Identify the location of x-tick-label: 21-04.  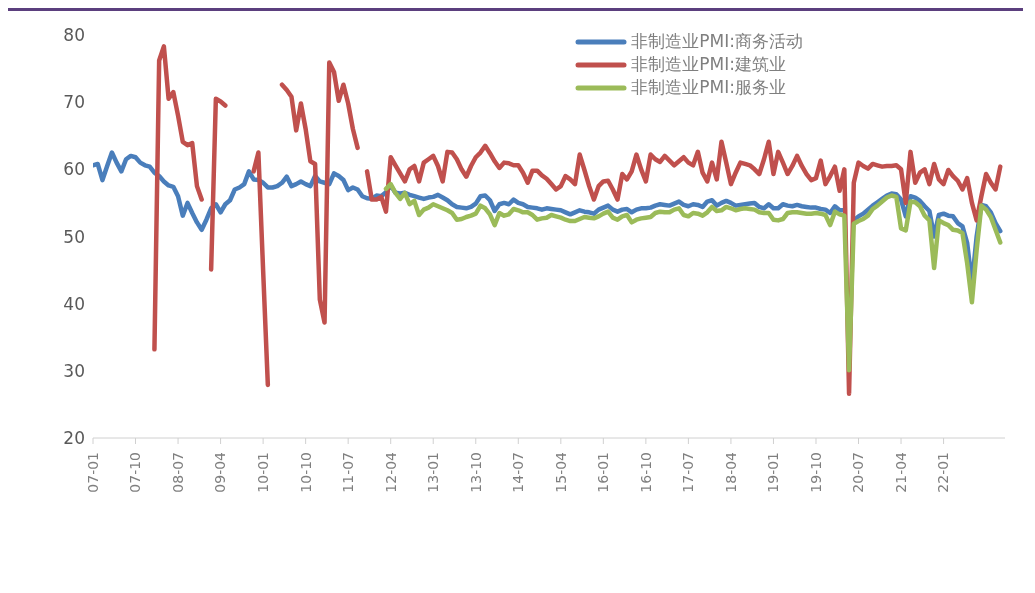
(900, 472).